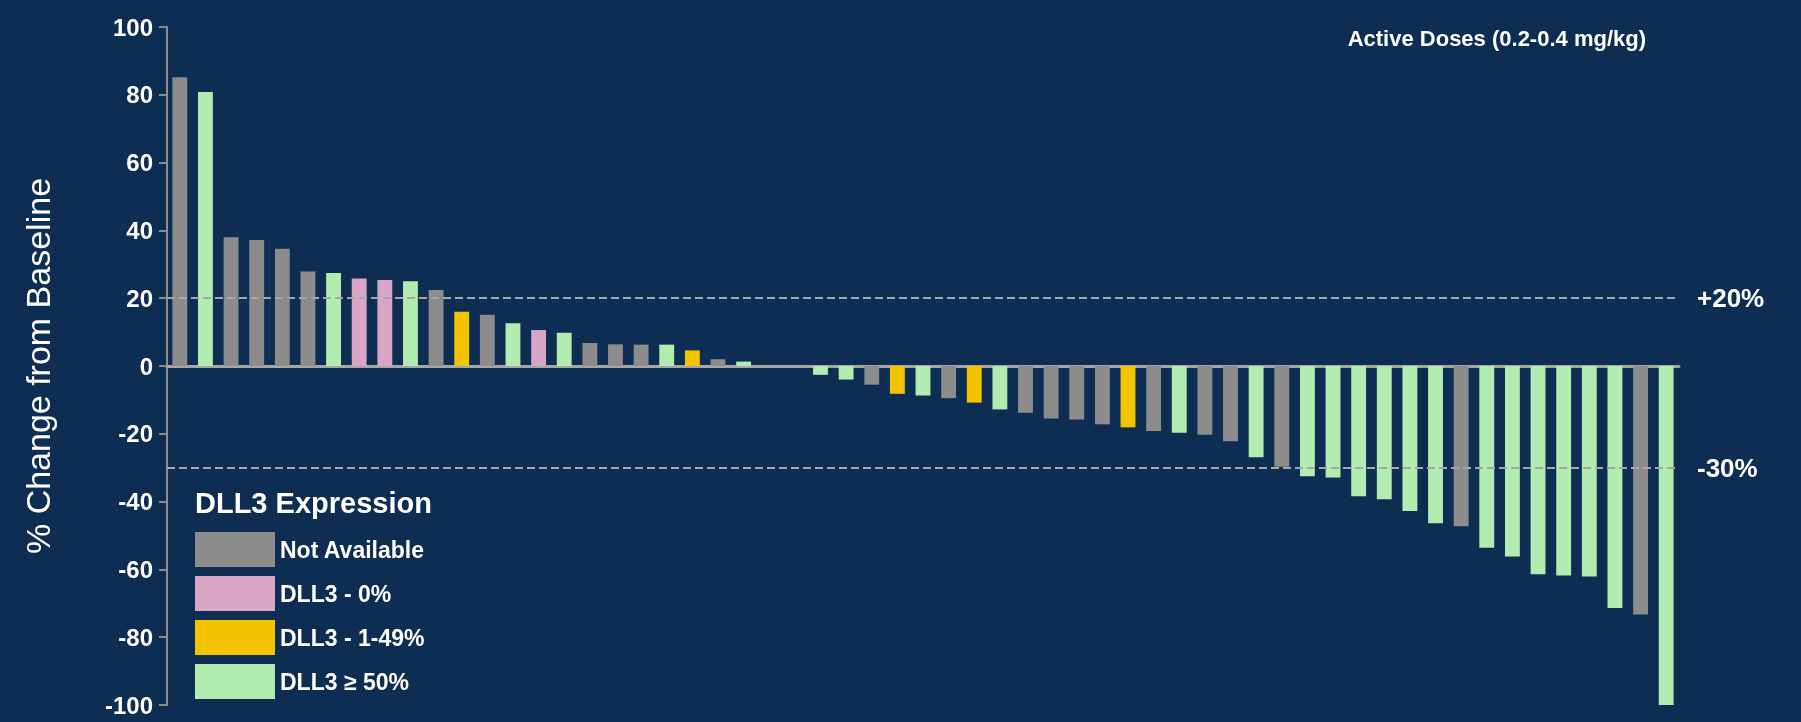  Describe the element at coordinates (336, 593) in the screenshot. I see `legend-label: DLL3 - 0%` at that location.